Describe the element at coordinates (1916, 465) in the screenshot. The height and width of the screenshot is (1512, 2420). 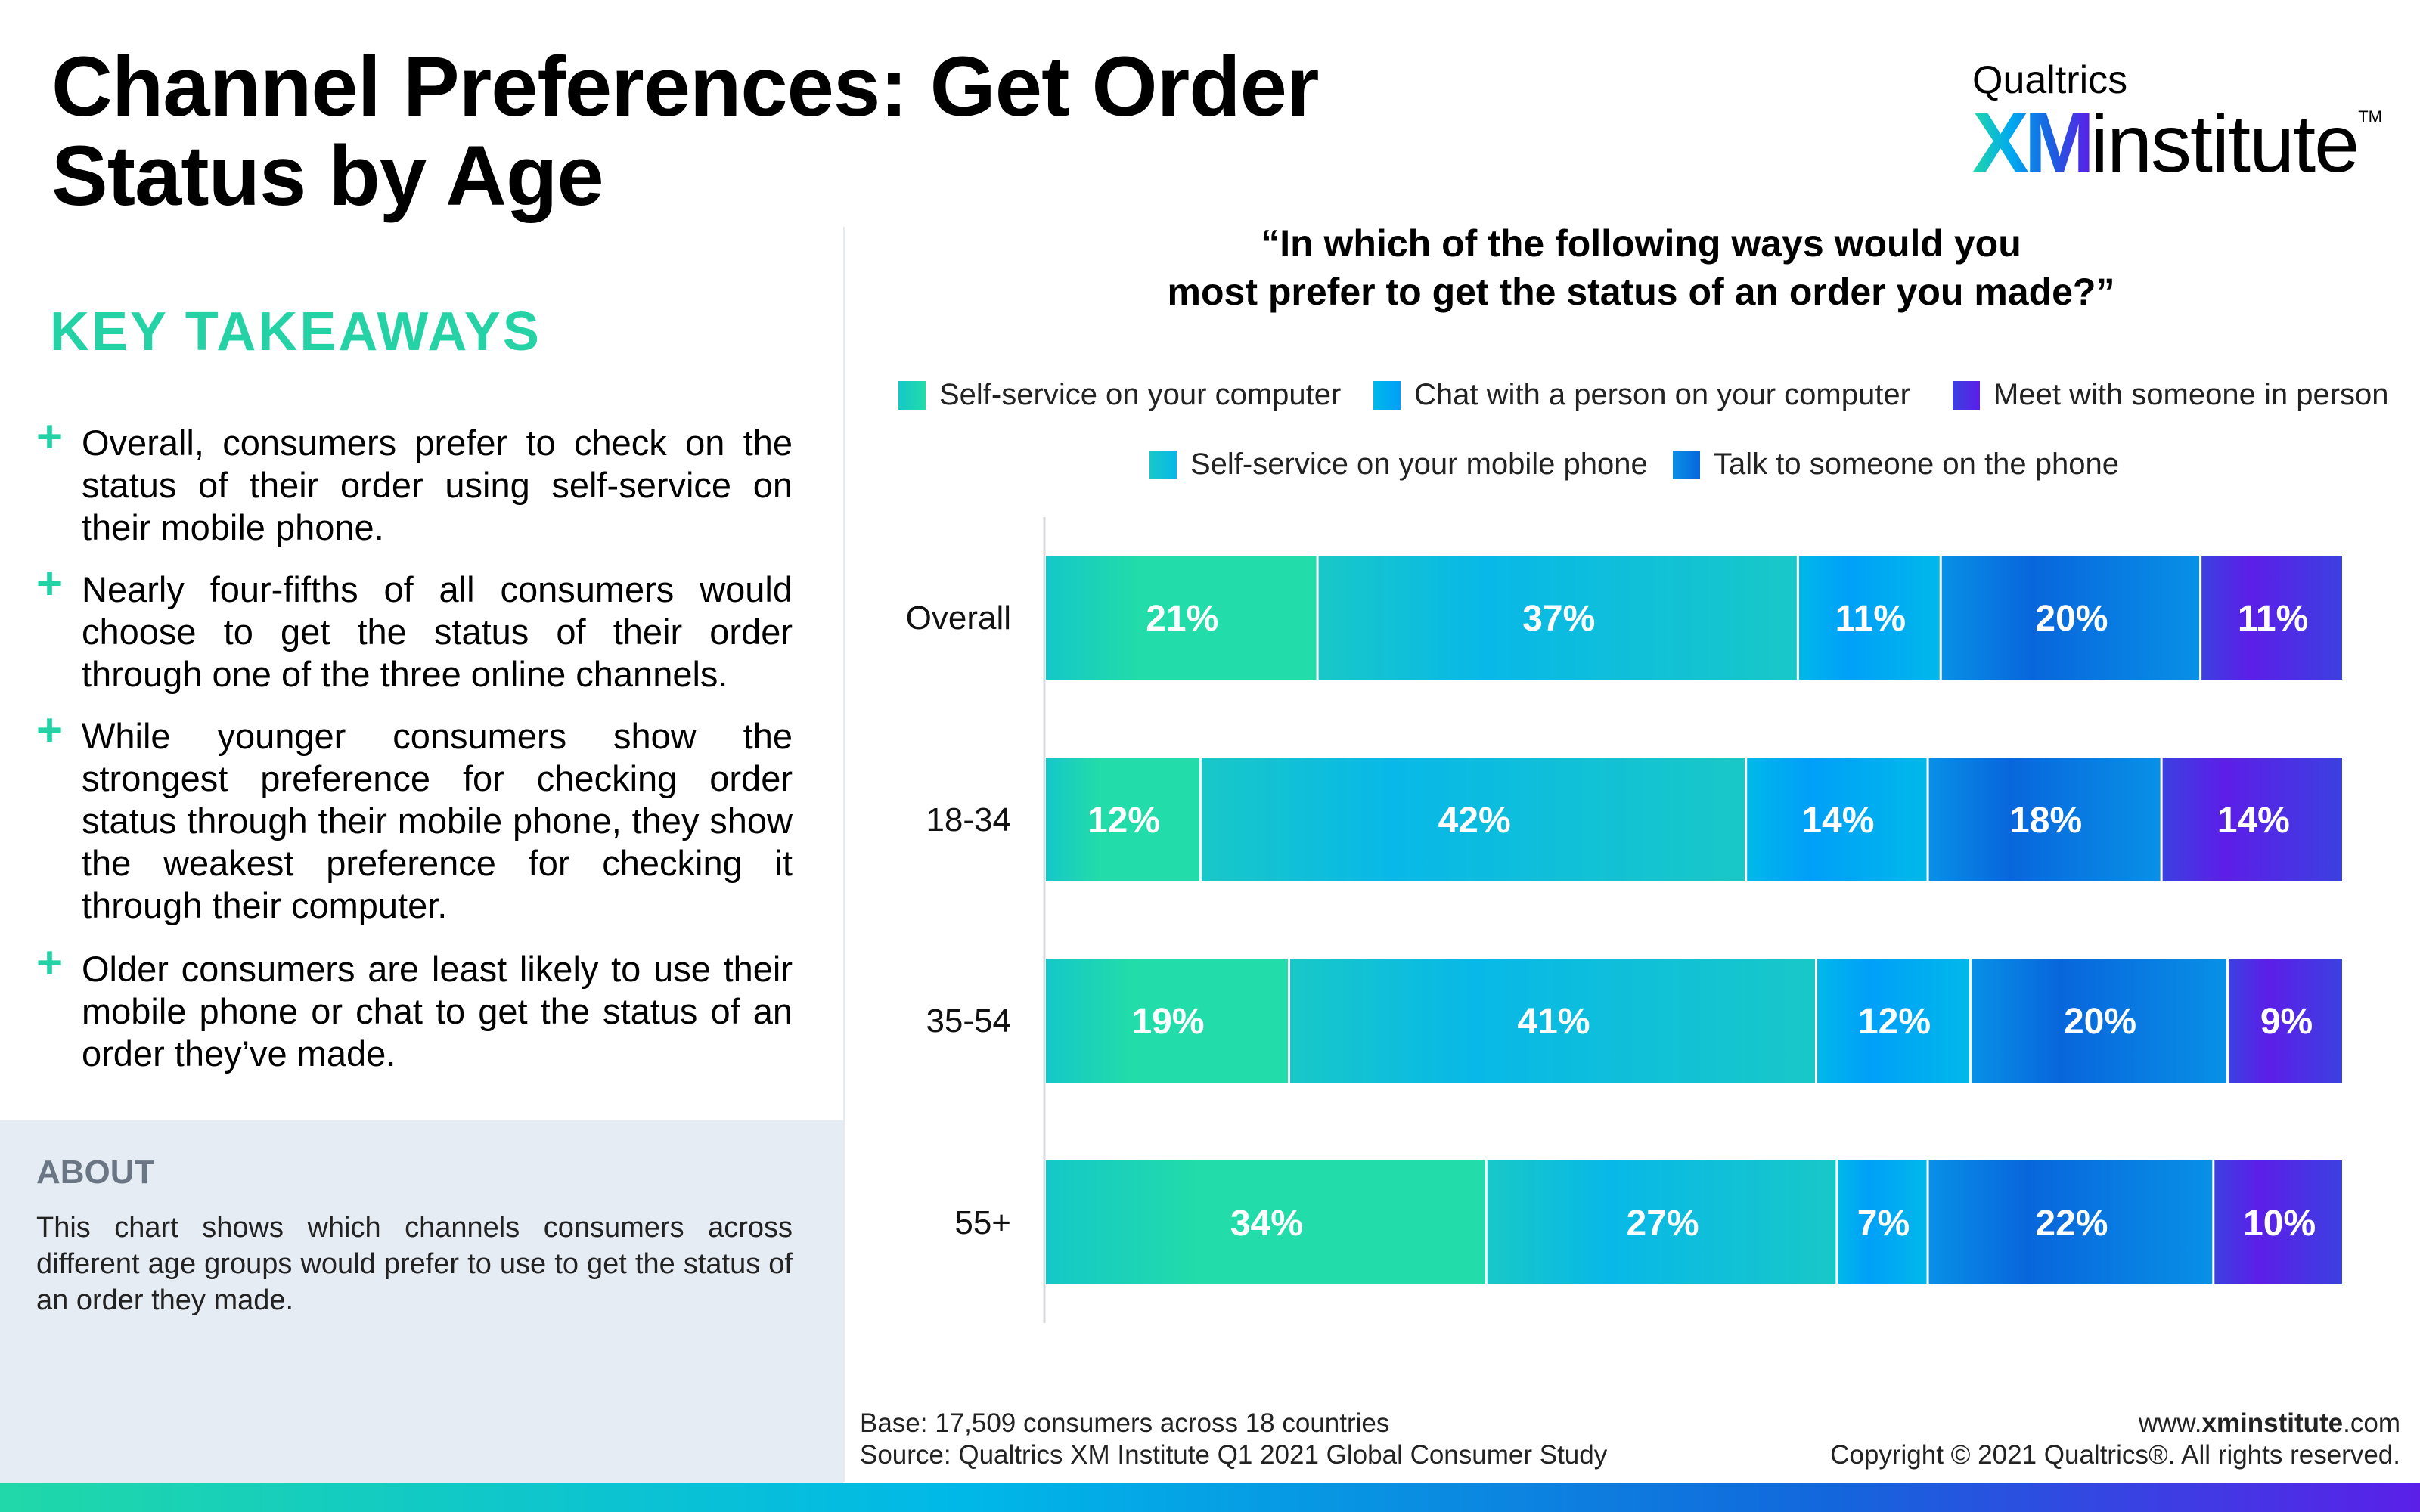
I see `legend-label: Talk to someone on the phone` at that location.